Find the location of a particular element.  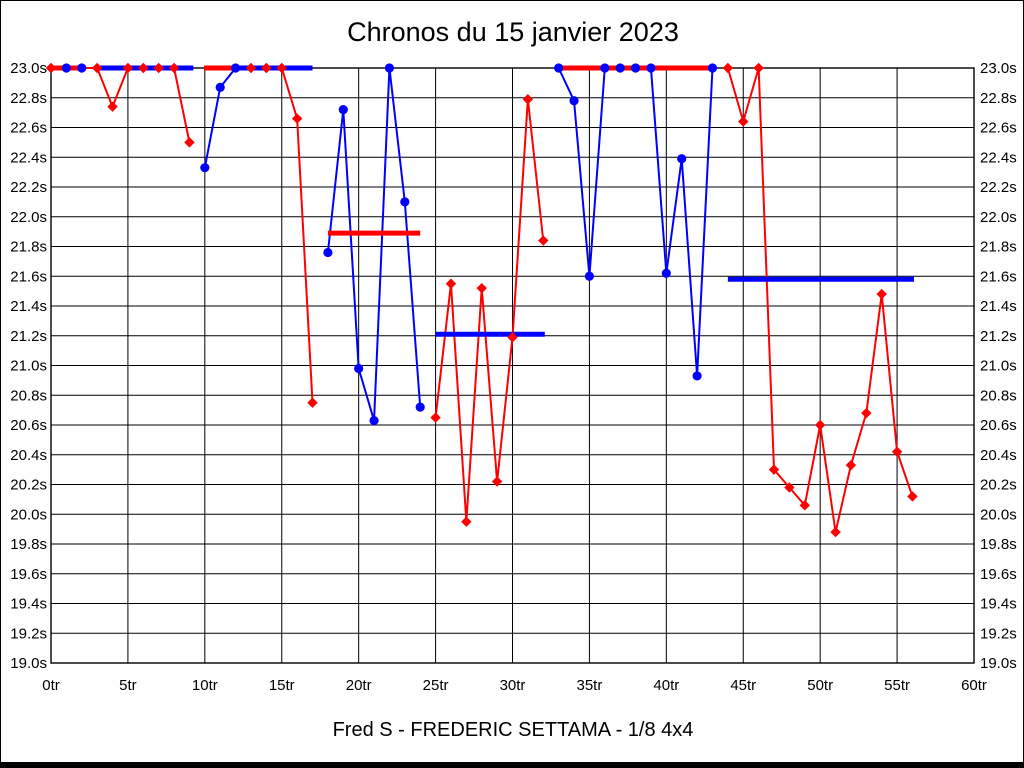

y-axis-label-right: 19.4s is located at coordinates (998, 604).